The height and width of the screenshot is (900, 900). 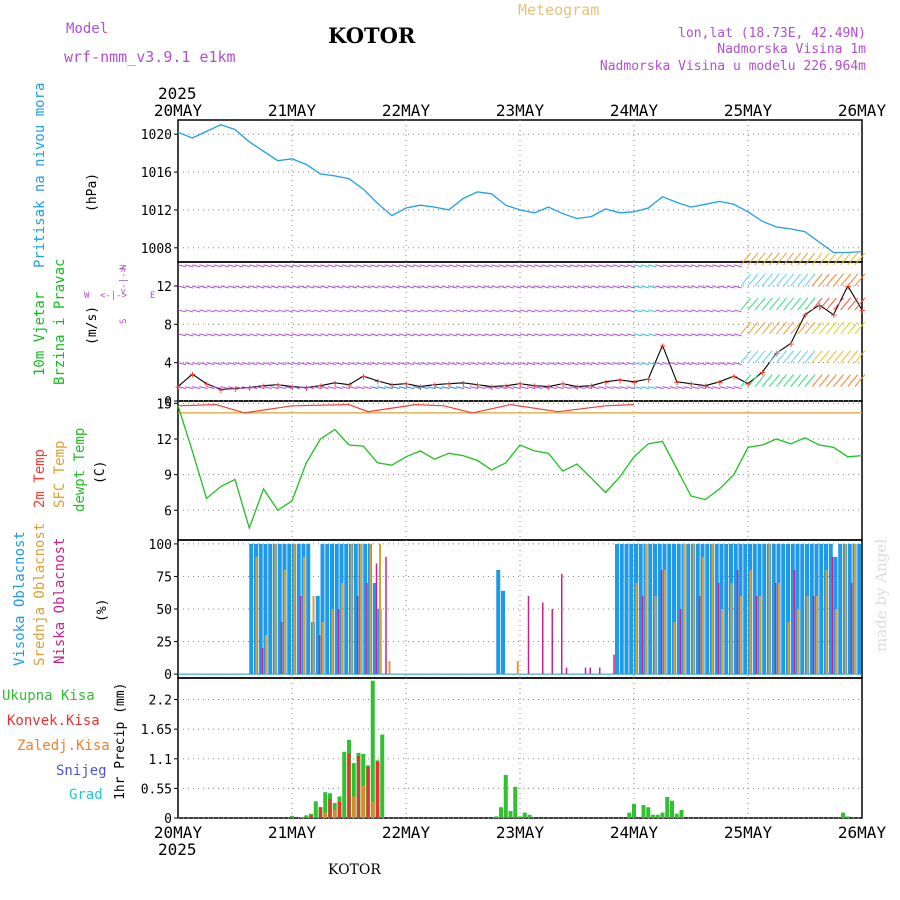 What do you see at coordinates (406, 408) in the screenshot?
I see `temp-2m-line` at bounding box center [406, 408].